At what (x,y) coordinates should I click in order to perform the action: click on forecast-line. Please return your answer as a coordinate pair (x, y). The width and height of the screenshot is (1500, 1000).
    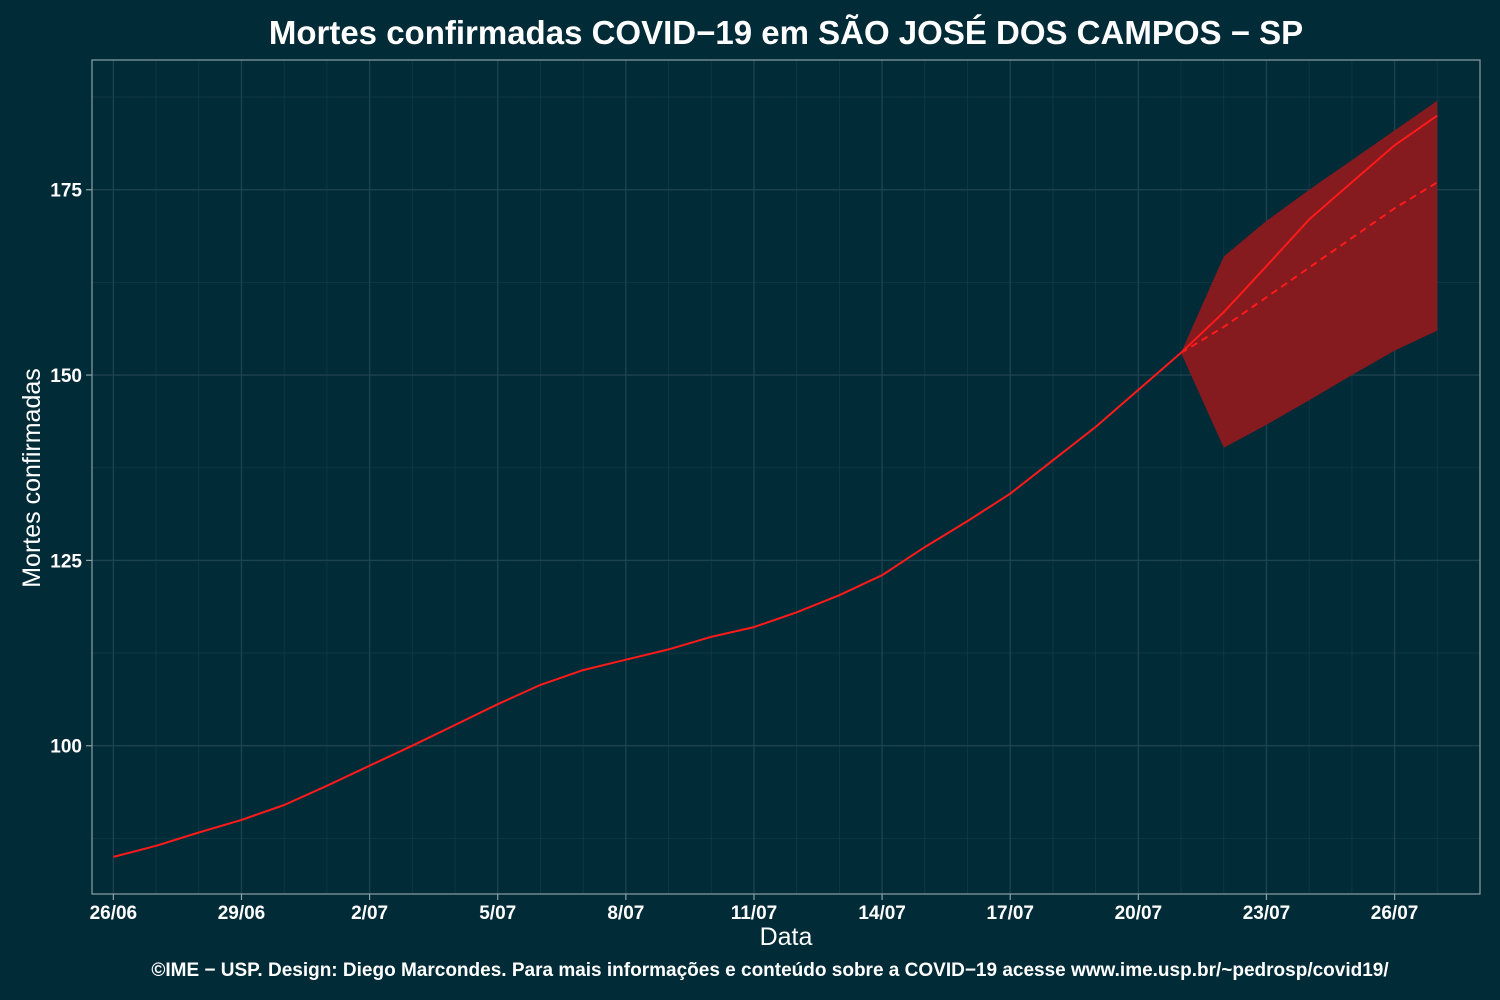
    Looking at the image, I should click on (1309, 234).